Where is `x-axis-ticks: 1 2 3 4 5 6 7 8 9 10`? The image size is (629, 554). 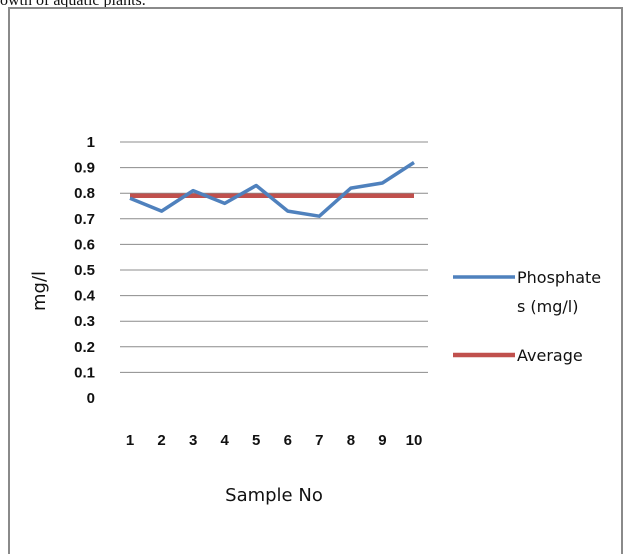
x-axis-ticks: 1 2 3 4 5 6 7 8 9 10 is located at coordinates (274, 440).